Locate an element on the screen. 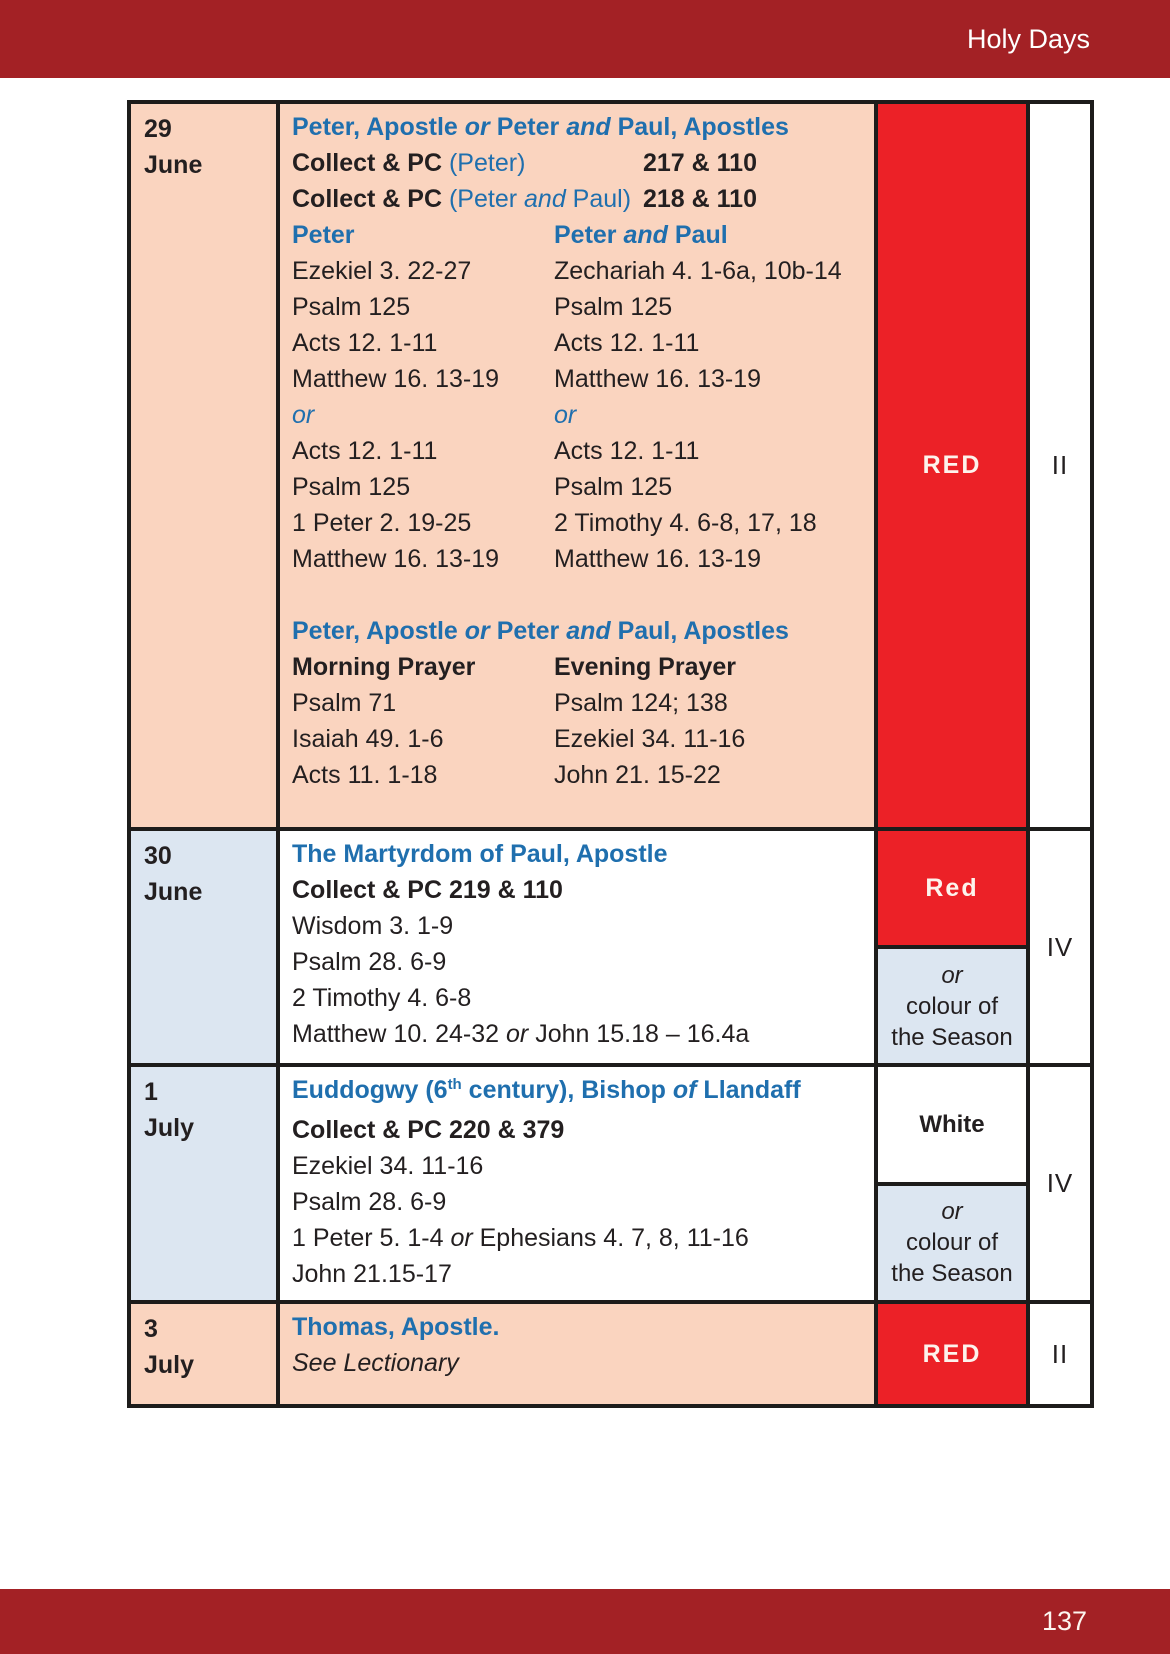 The image size is (1170, 1654). text-segment: th is located at coordinates (454, 1084).